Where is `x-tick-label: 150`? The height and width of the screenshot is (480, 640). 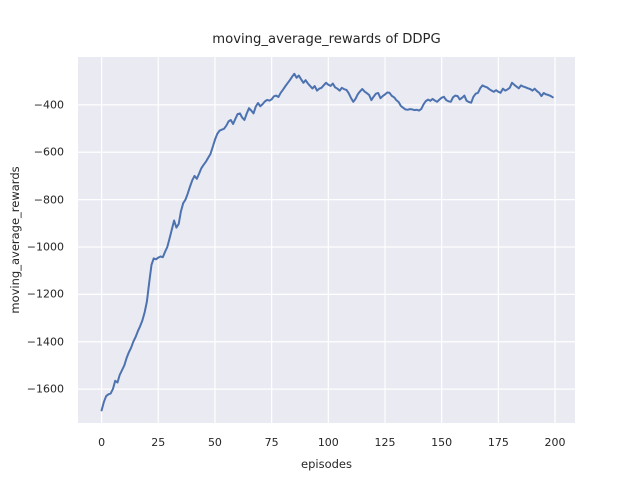
x-tick-label: 150 is located at coordinates (442, 442).